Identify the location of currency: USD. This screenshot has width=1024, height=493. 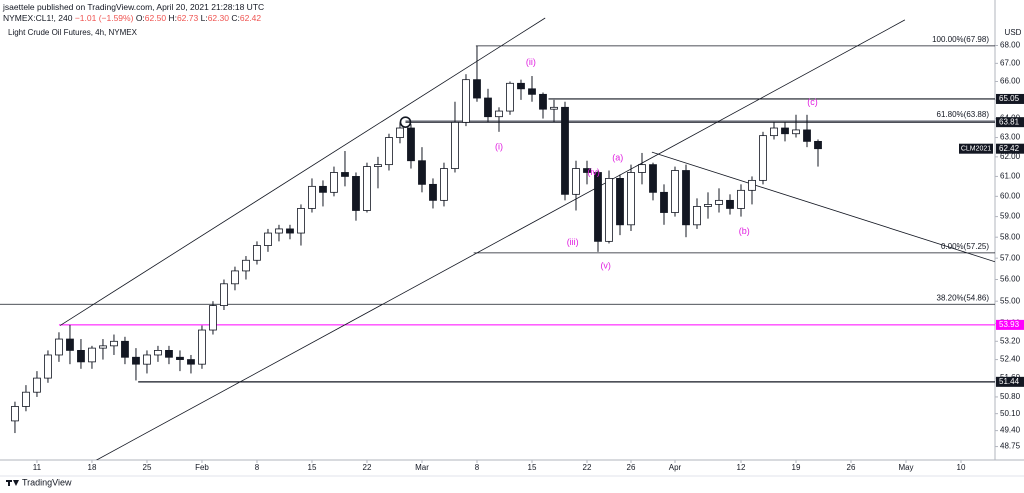
(1013, 32).